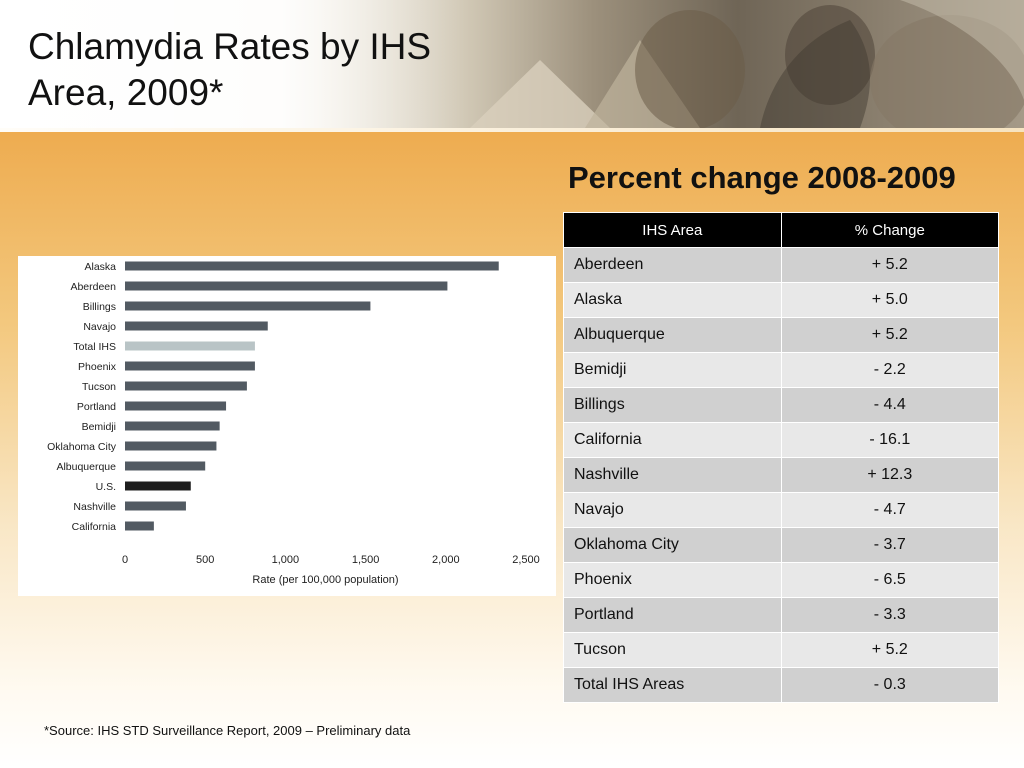 This screenshot has height=768, width=1024. What do you see at coordinates (97, 367) in the screenshot?
I see `category-label: Phoenix` at bounding box center [97, 367].